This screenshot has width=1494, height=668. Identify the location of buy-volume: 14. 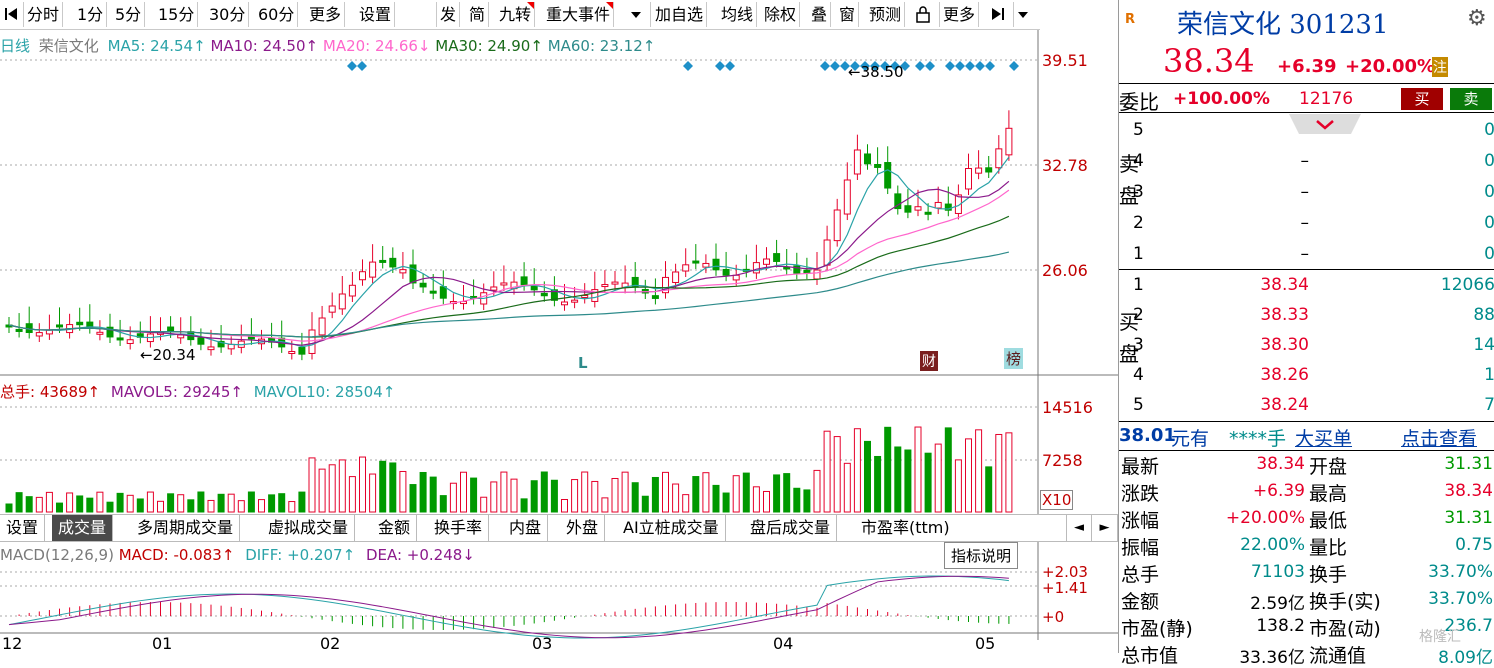
(1483, 345).